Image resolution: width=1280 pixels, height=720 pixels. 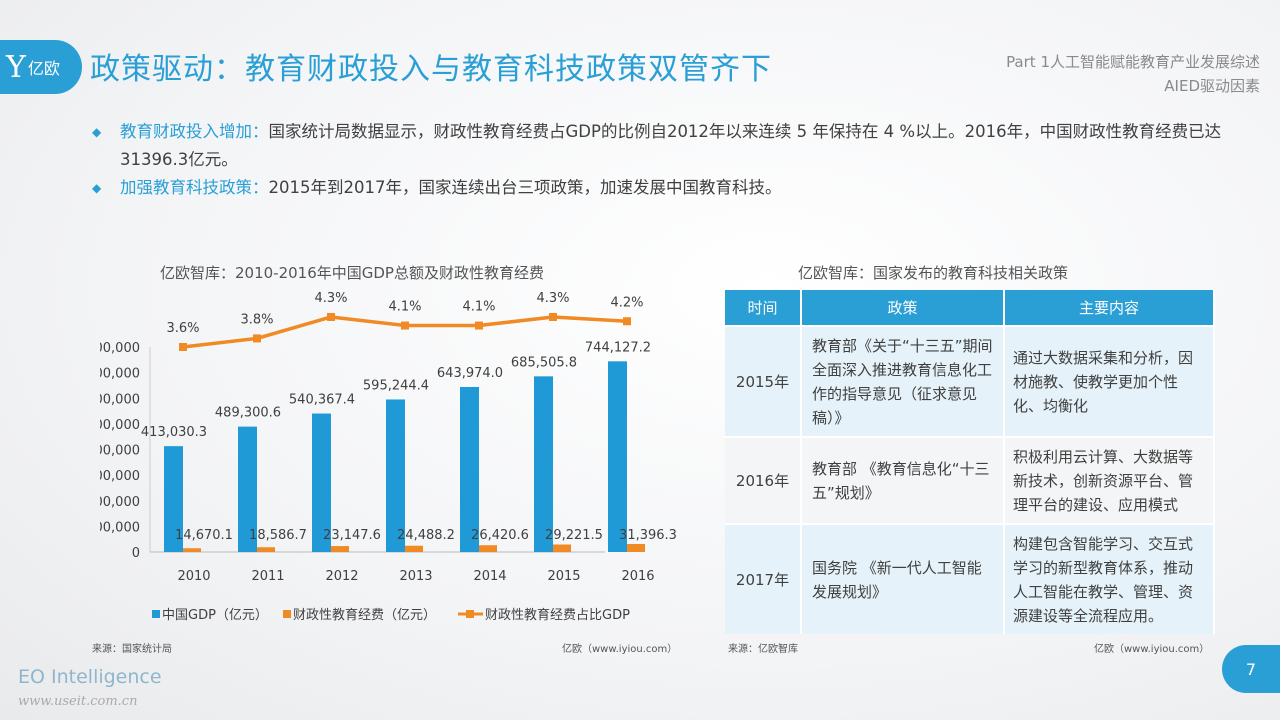 I want to click on y-tick-label: 100,000, so click(x=120, y=527).